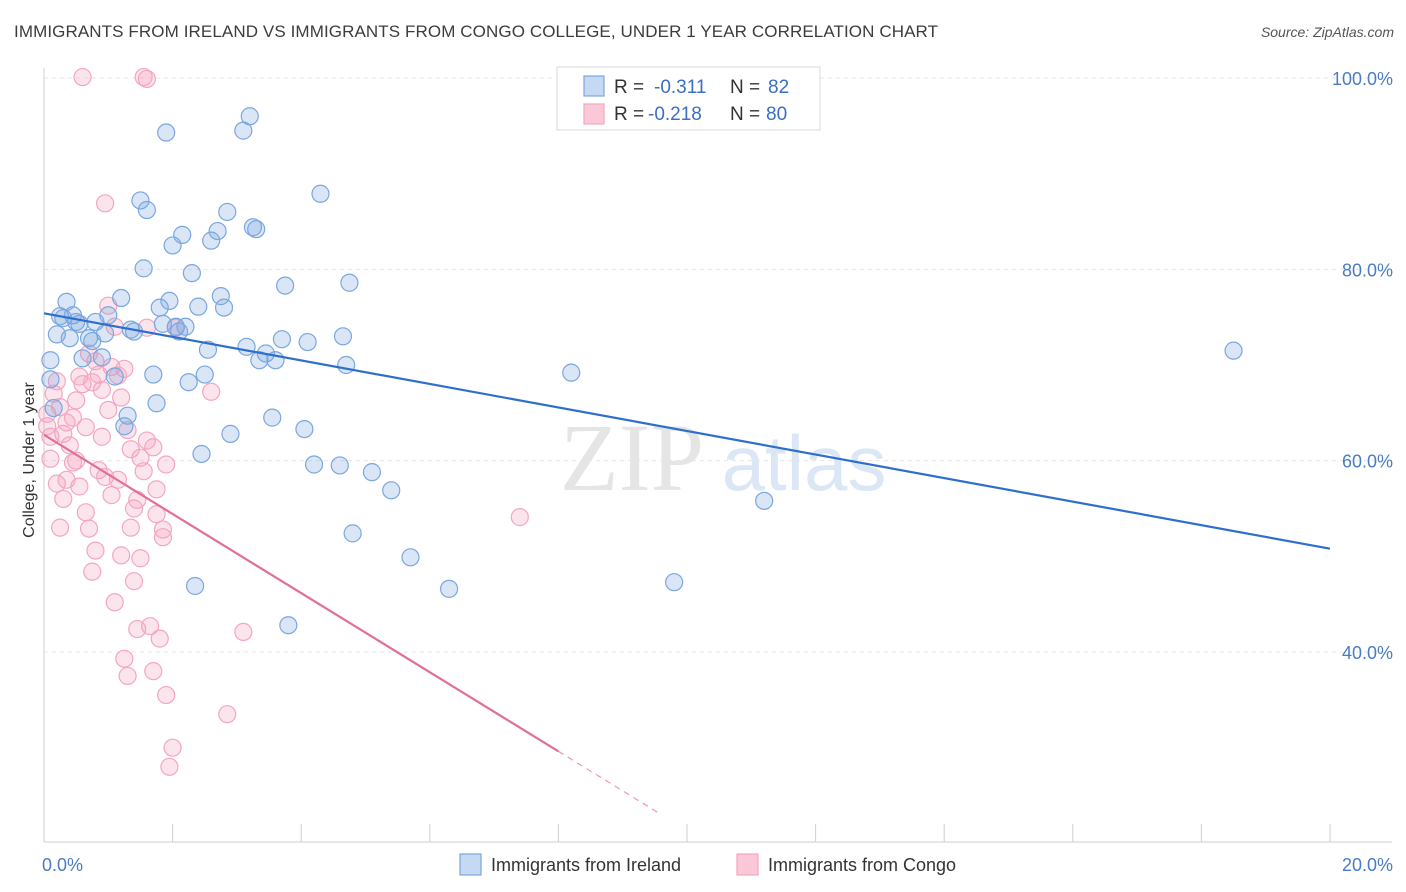 The height and width of the screenshot is (892, 1406). I want to click on x-tick-labels: 0.0% 20.0%, so click(717, 865).